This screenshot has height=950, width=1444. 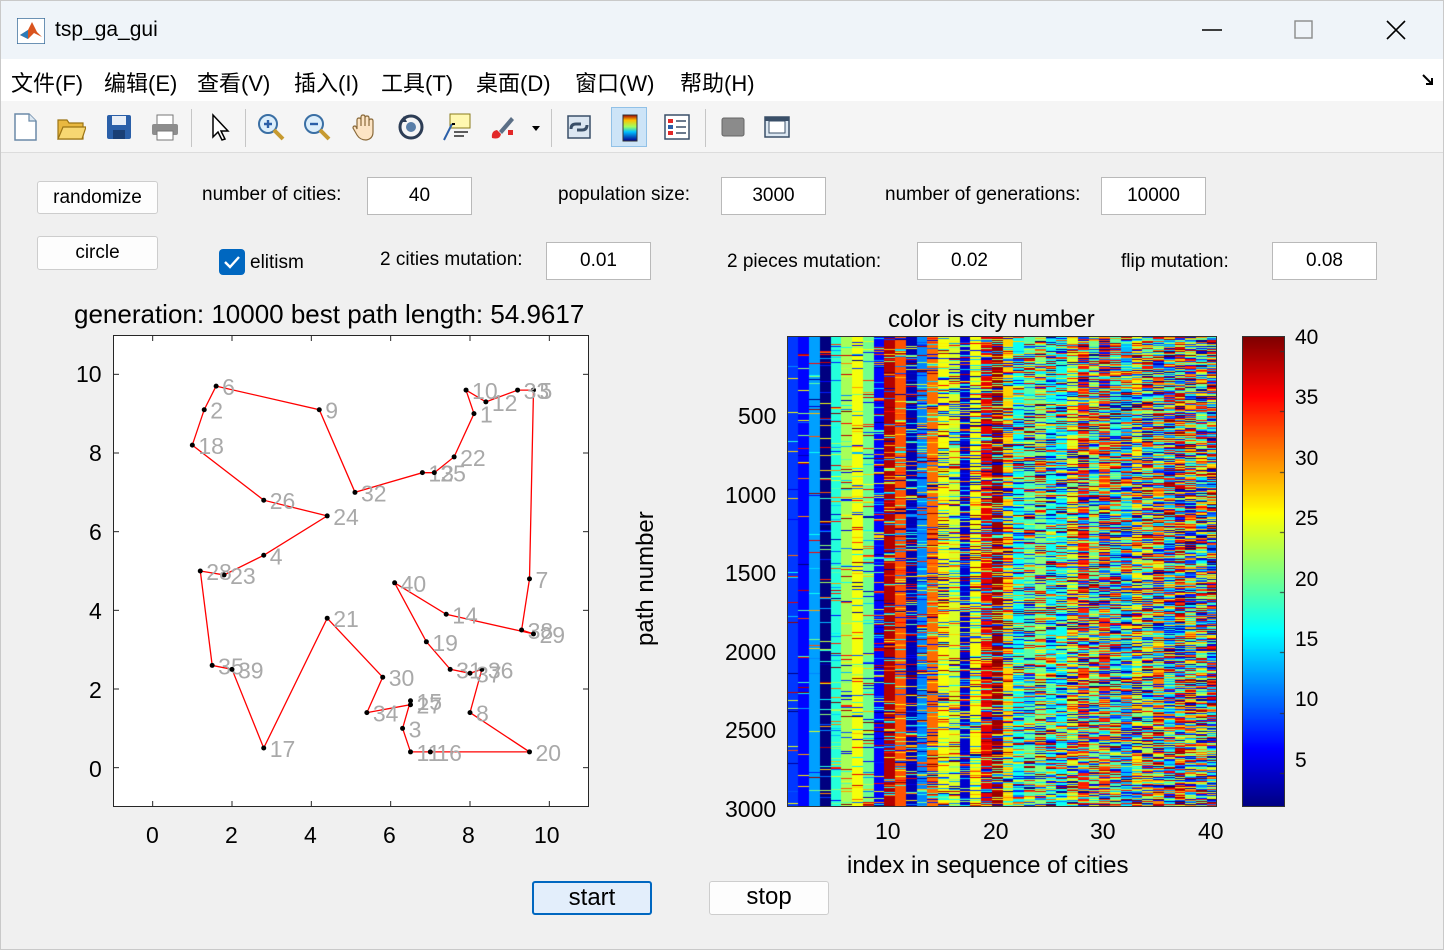 I want to click on hide-plot-tools-button, so click(x=733, y=127).